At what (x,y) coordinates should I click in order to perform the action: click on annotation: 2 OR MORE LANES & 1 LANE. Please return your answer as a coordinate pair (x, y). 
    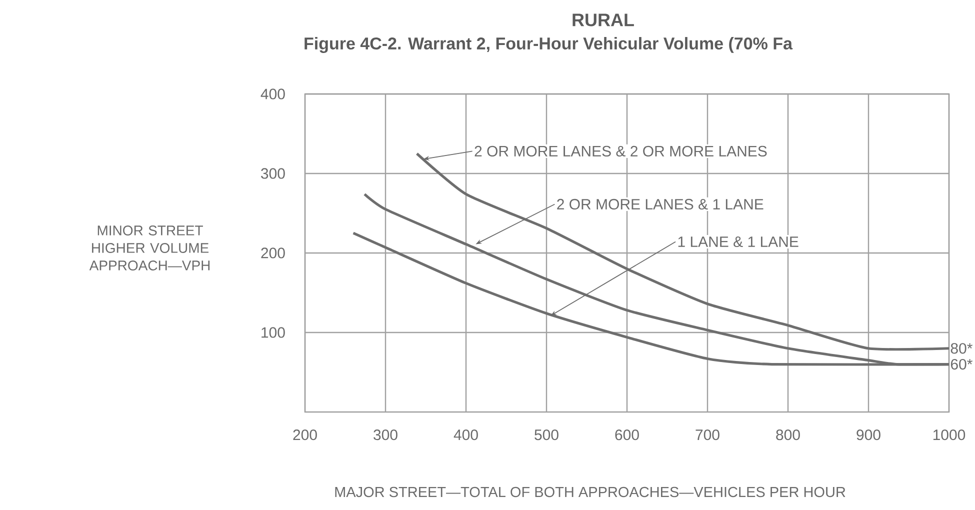
    Looking at the image, I should click on (660, 204).